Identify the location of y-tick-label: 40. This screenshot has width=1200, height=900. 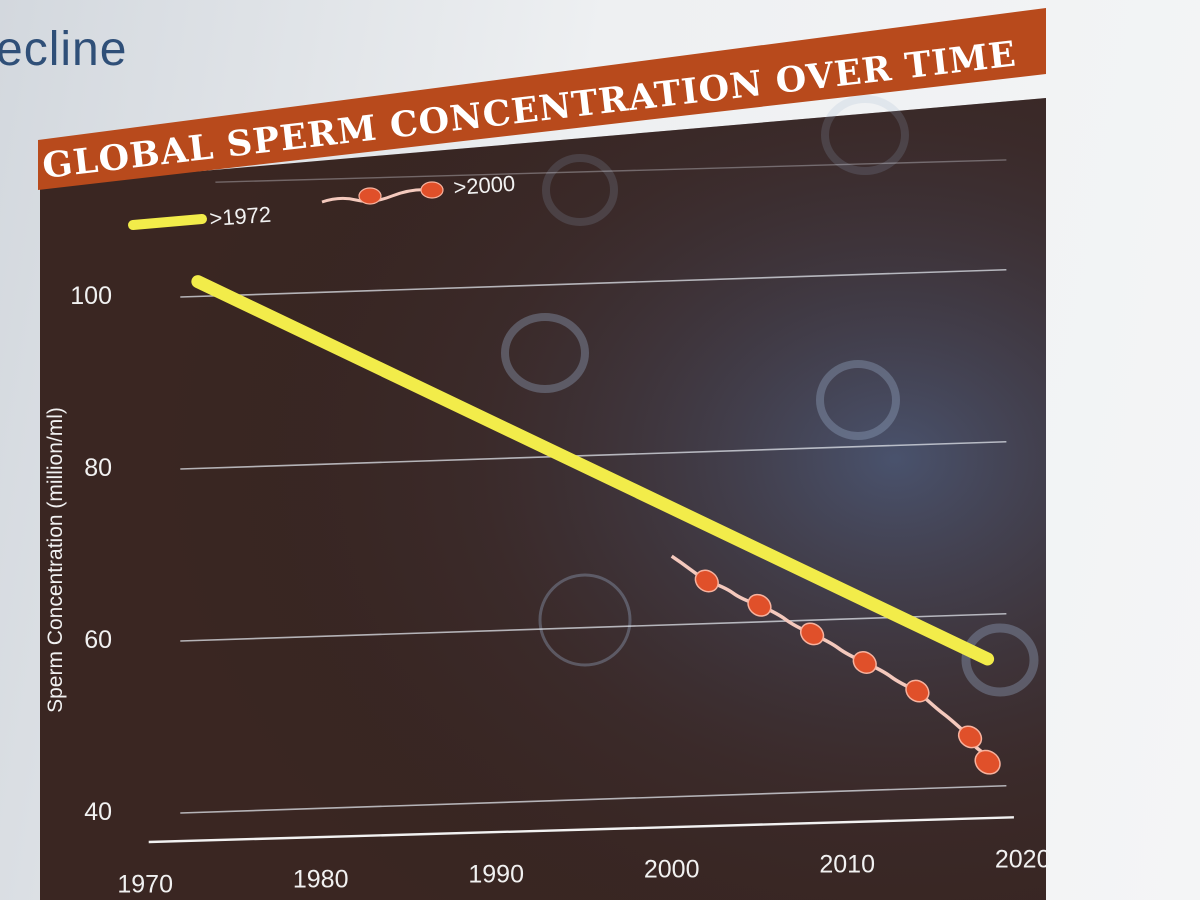
(98, 812).